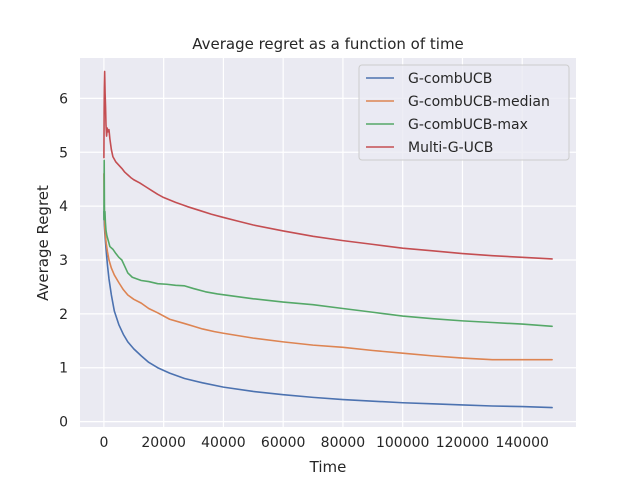 Image resolution: width=640 pixels, height=480 pixels. What do you see at coordinates (328, 44) in the screenshot?
I see `chart-title: Average regret as a function of time` at bounding box center [328, 44].